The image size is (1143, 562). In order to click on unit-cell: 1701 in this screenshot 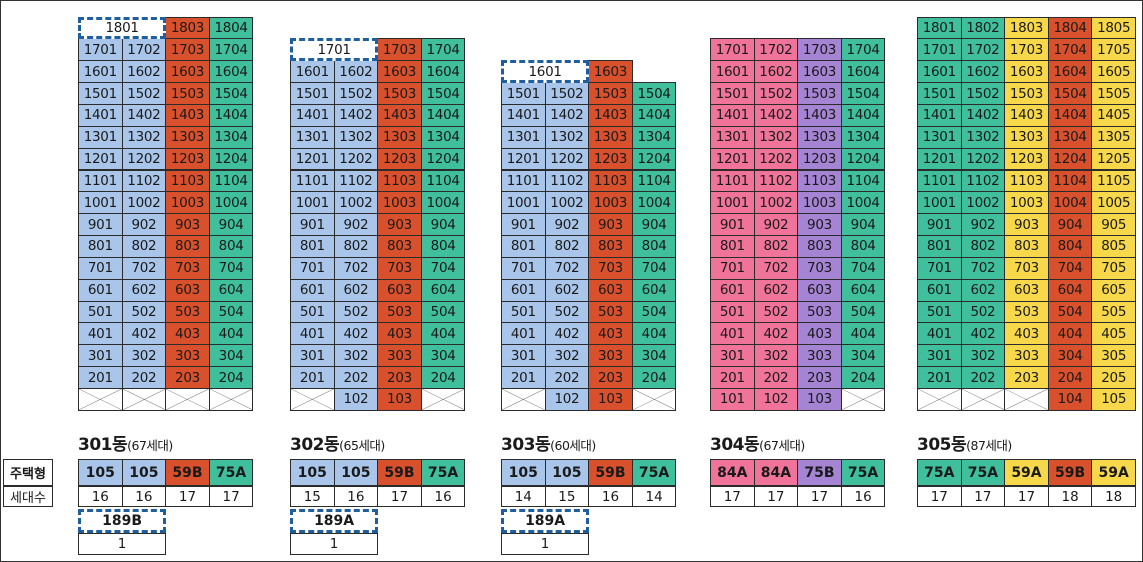, I will do `click(732, 50)`.